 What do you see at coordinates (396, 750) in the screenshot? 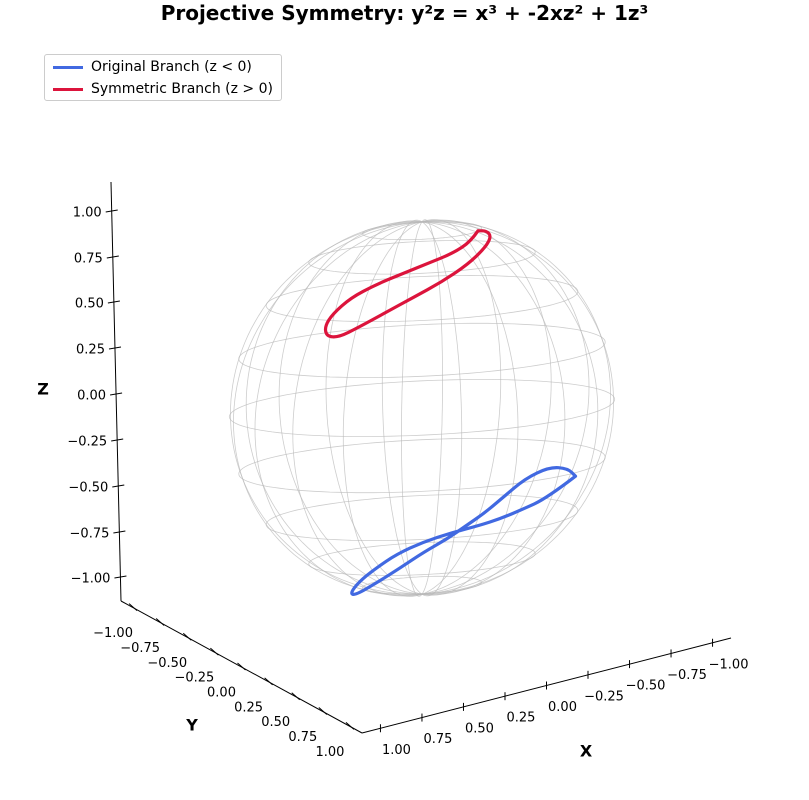
I see `x-tick-label: 1.00` at bounding box center [396, 750].